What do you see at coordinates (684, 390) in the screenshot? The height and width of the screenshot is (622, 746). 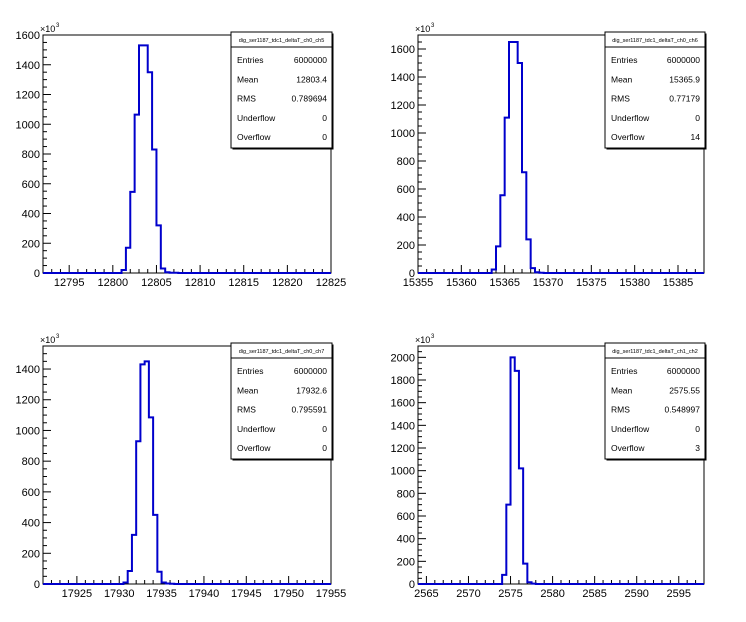 I see `stats-mean-value: 2575.55` at bounding box center [684, 390].